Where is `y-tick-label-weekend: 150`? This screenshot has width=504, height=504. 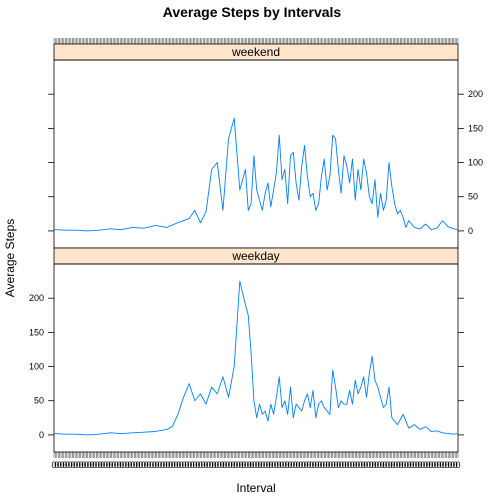
y-tick-label-weekend: 150 is located at coordinates (475, 128).